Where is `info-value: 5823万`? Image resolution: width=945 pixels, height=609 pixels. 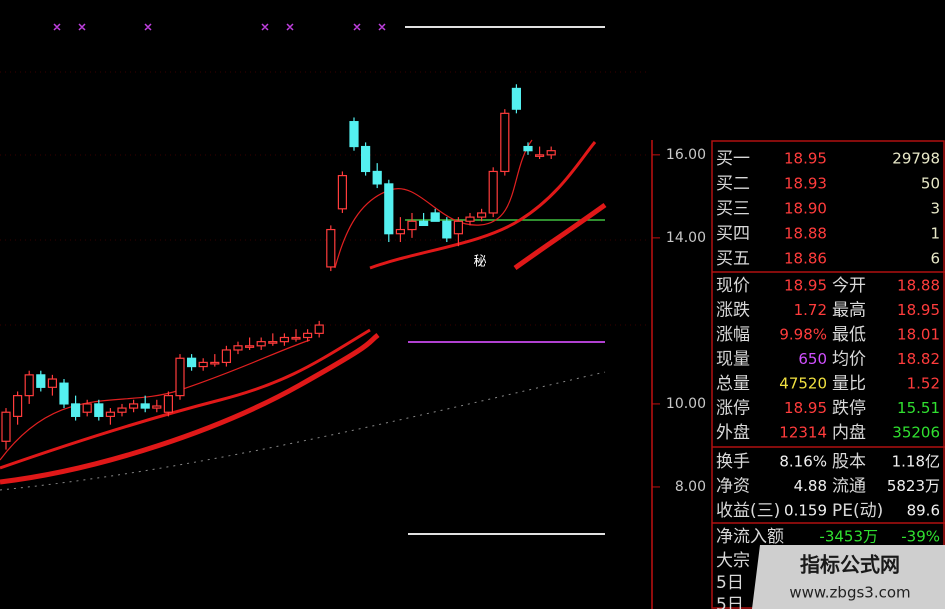 info-value: 5823万 is located at coordinates (913, 486).